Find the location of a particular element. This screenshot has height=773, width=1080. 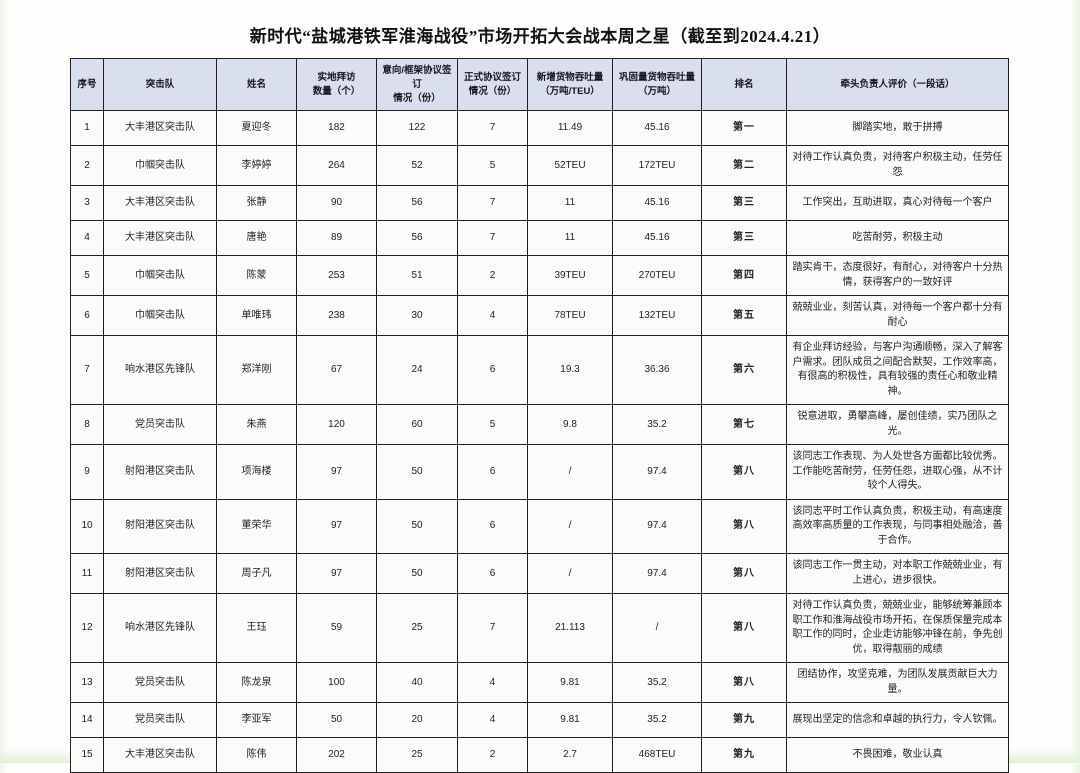

cell-intent: 52 is located at coordinates (417, 166).